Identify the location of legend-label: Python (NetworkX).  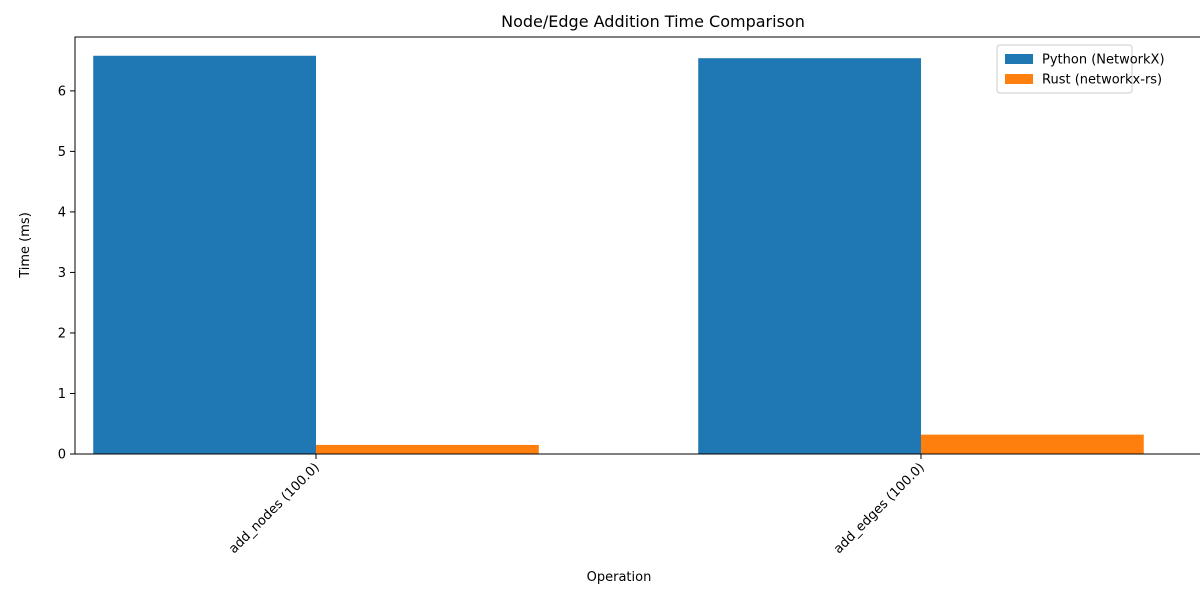
(1103, 60).